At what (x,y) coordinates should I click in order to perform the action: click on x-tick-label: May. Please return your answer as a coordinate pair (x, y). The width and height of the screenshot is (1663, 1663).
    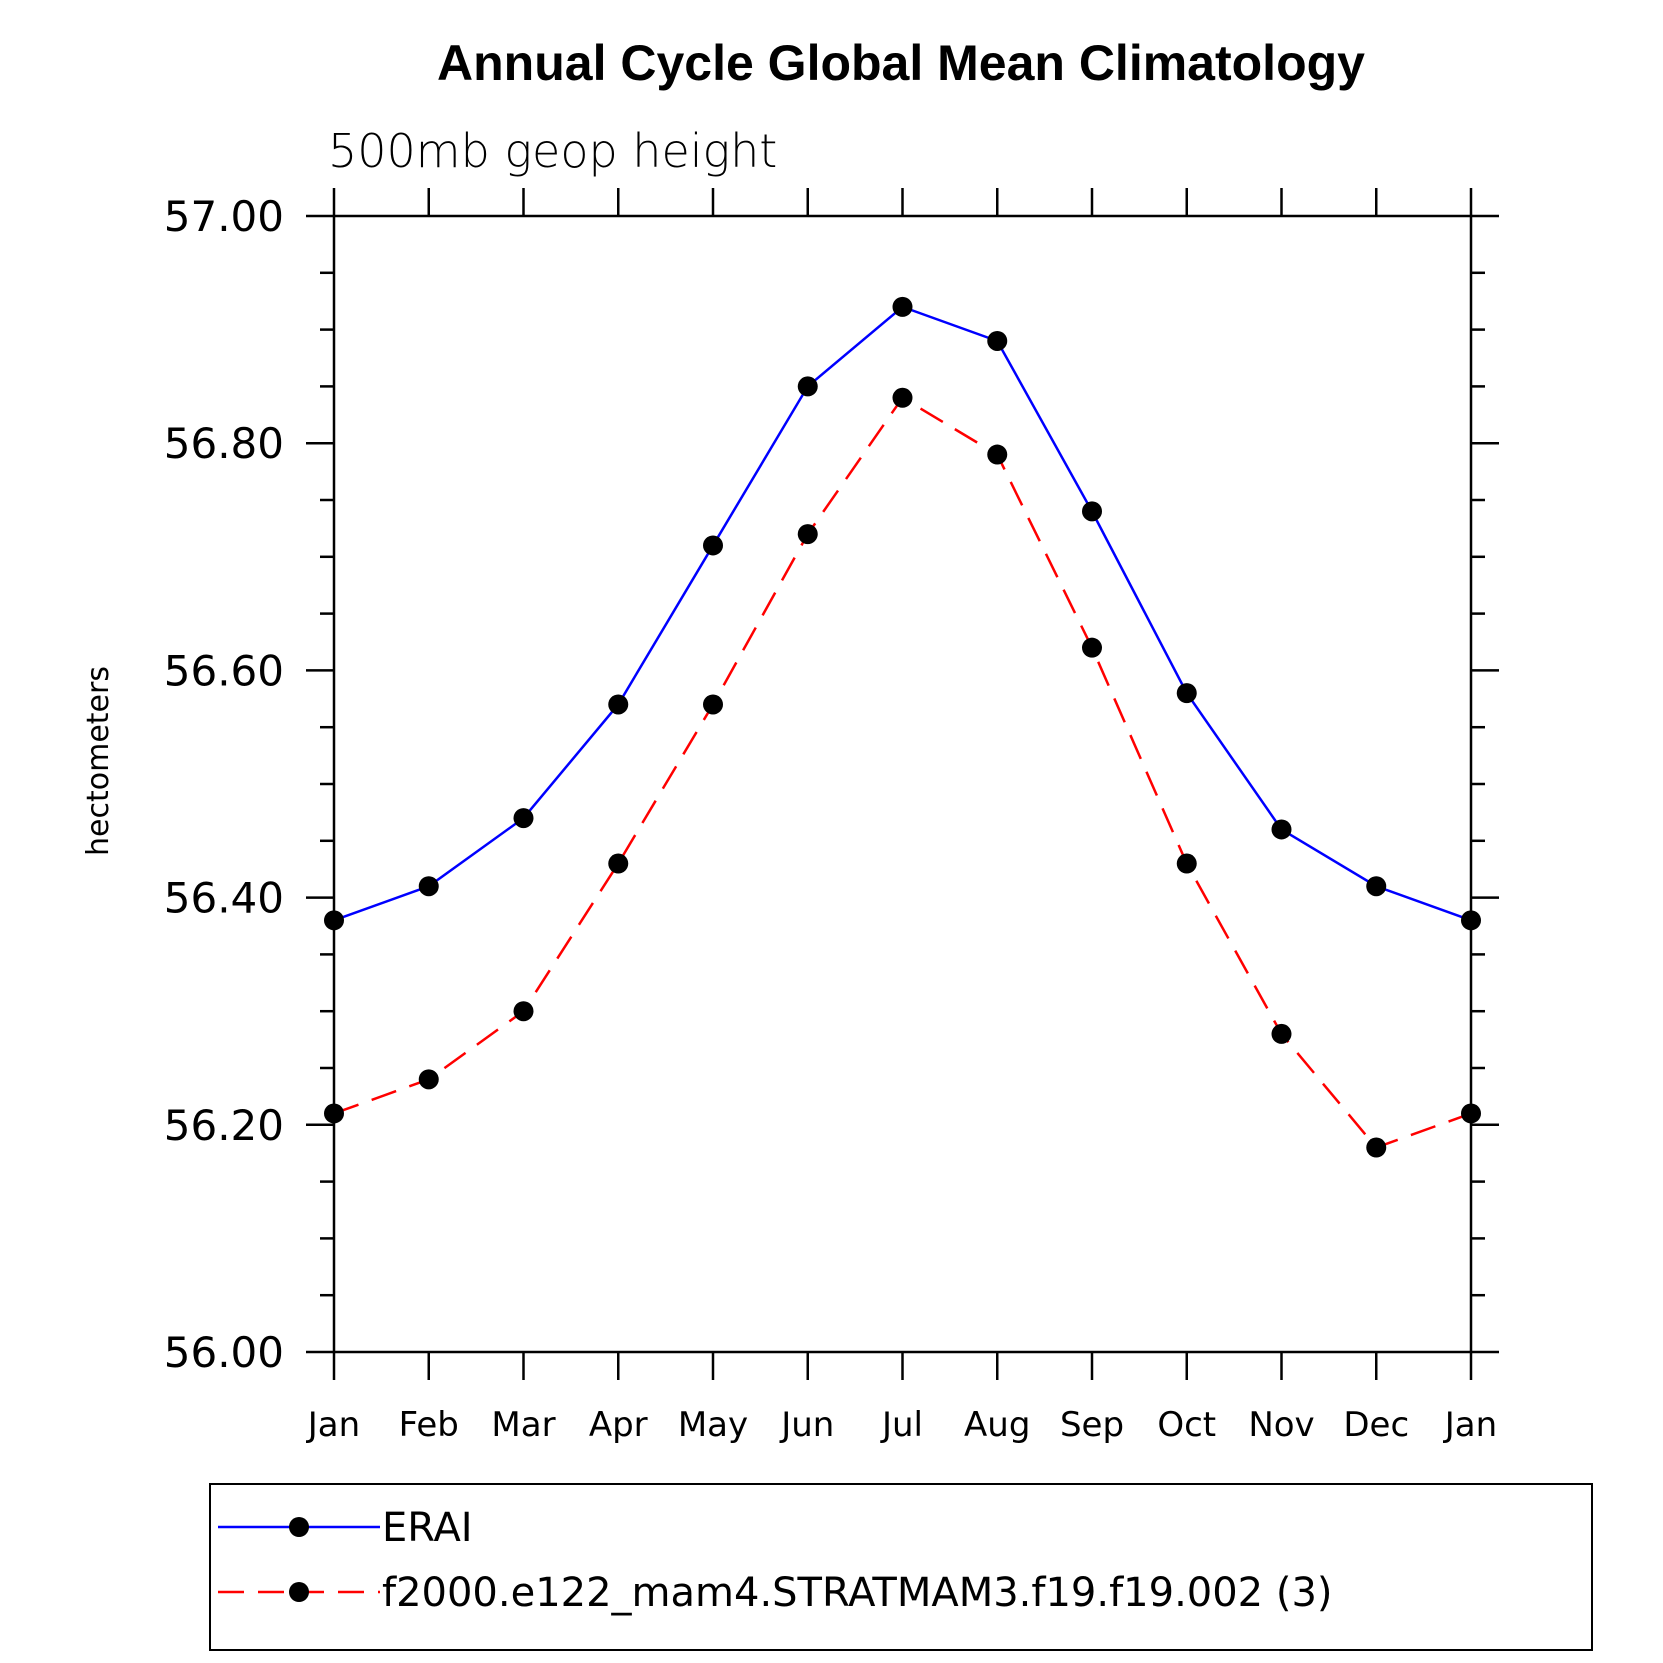
    Looking at the image, I should click on (713, 1425).